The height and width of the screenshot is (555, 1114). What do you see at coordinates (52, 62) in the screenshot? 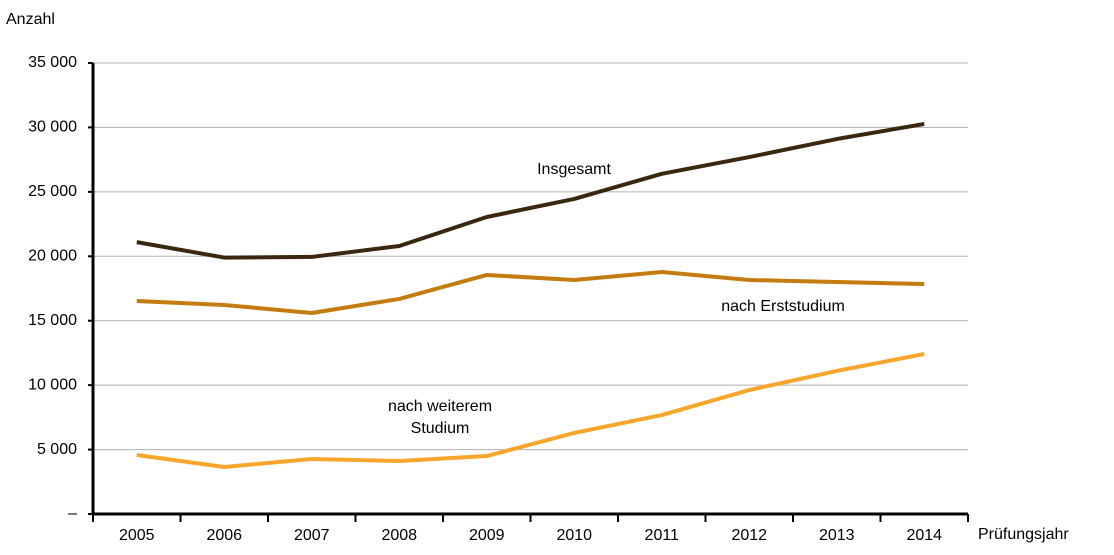
I see `y-tick-label: 35 000` at bounding box center [52, 62].